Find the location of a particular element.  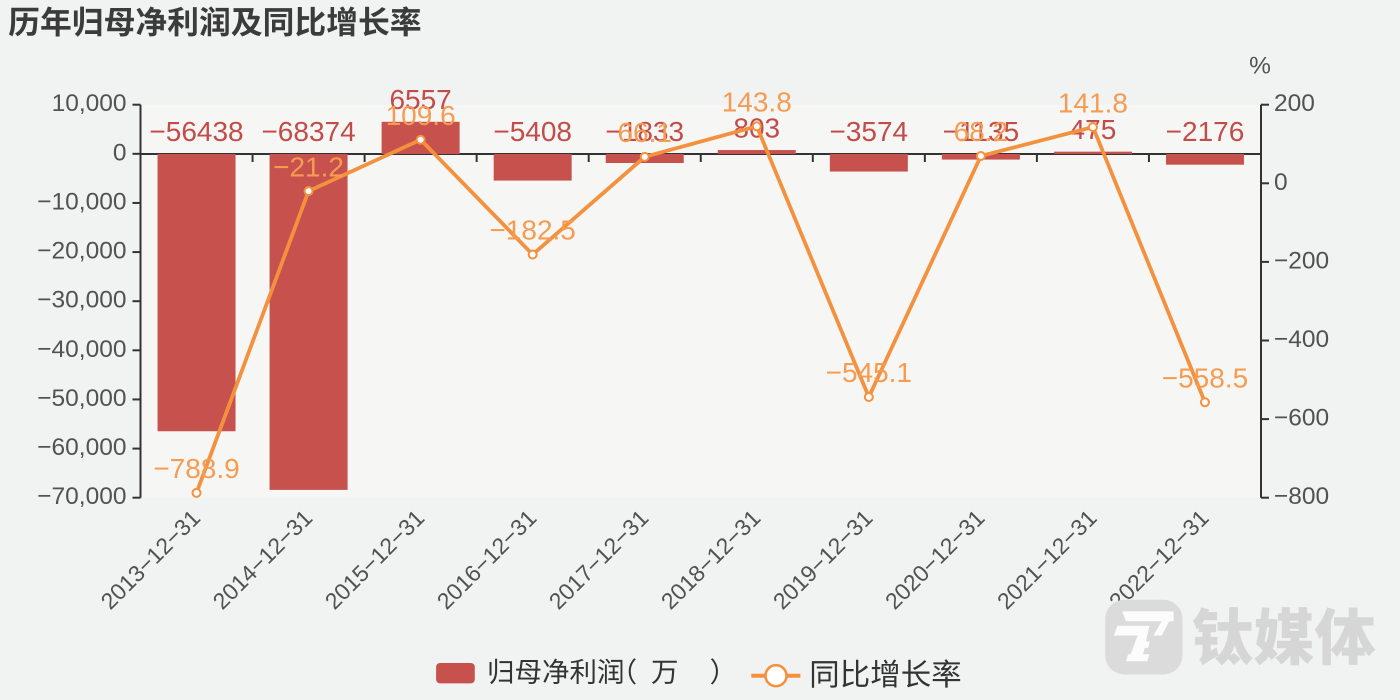

svg-text: 6557 is located at coordinates (420, 99).